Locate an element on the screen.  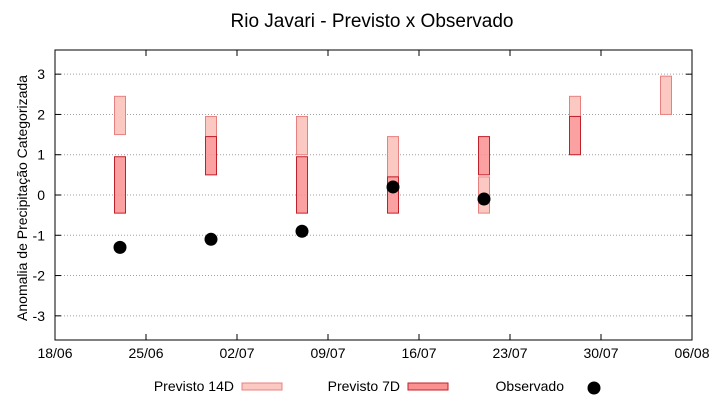
legend-marker-observado is located at coordinates (594, 388).